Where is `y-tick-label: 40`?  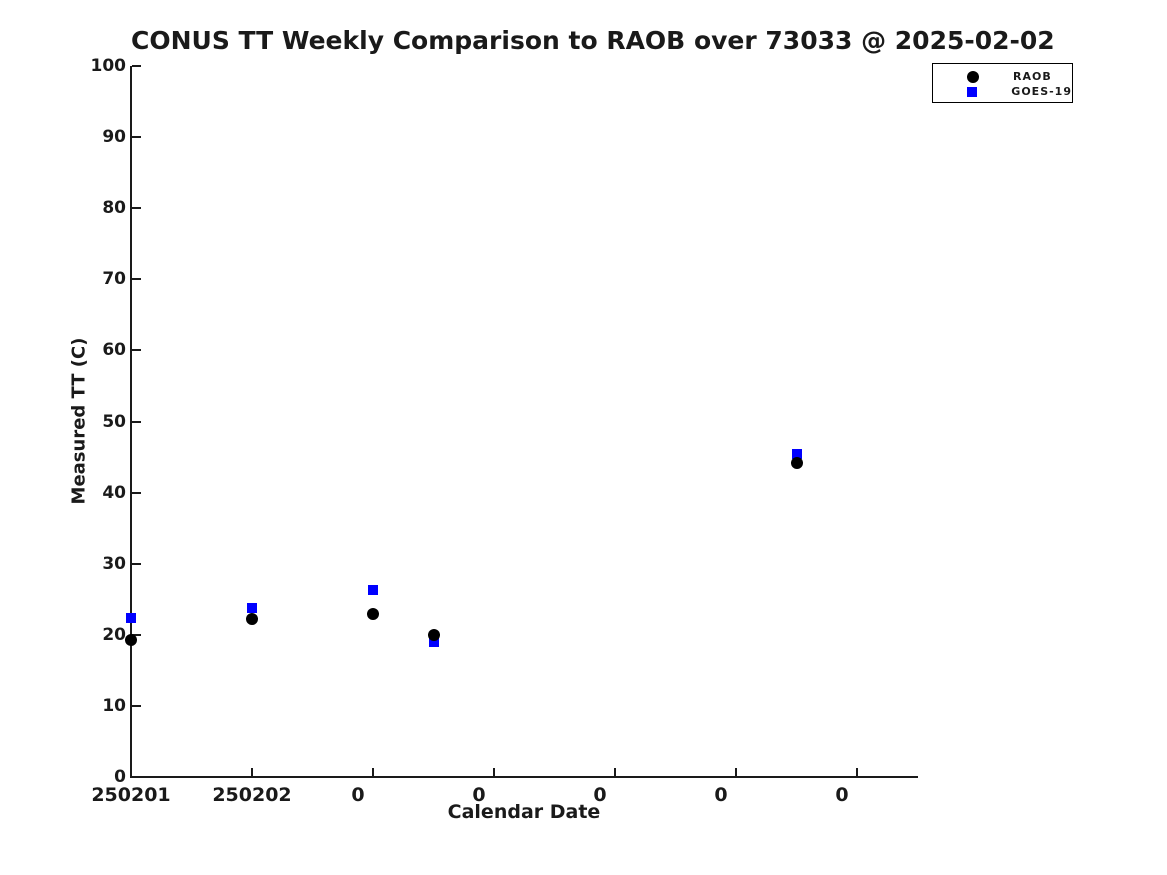 y-tick-label: 40 is located at coordinates (114, 492).